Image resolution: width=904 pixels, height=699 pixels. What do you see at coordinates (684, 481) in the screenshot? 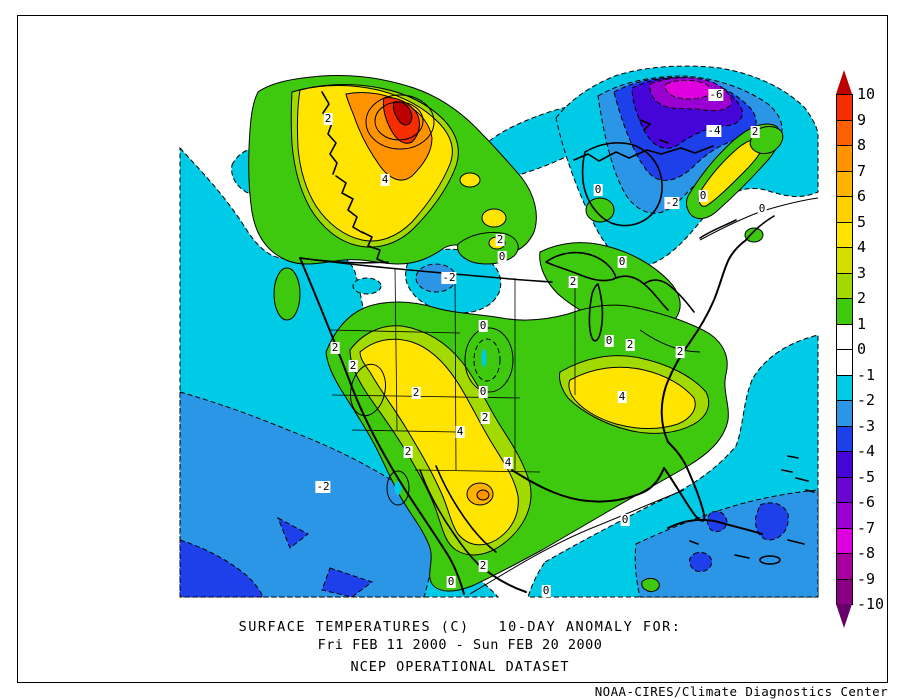
I see `florida-coast` at bounding box center [684, 481].